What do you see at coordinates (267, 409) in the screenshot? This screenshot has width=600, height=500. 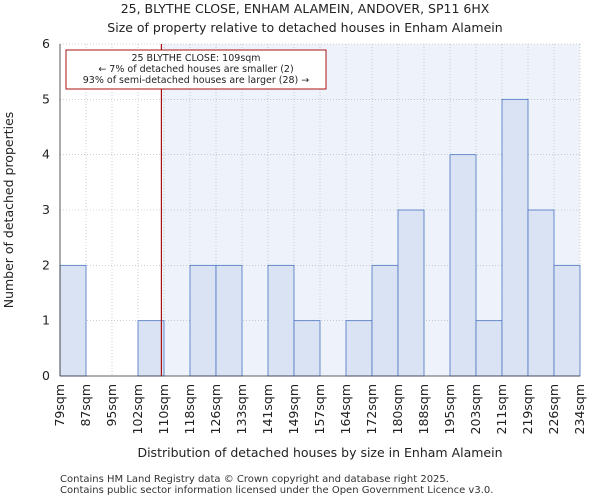 I see `x-tick-label: 141sqm` at bounding box center [267, 409].